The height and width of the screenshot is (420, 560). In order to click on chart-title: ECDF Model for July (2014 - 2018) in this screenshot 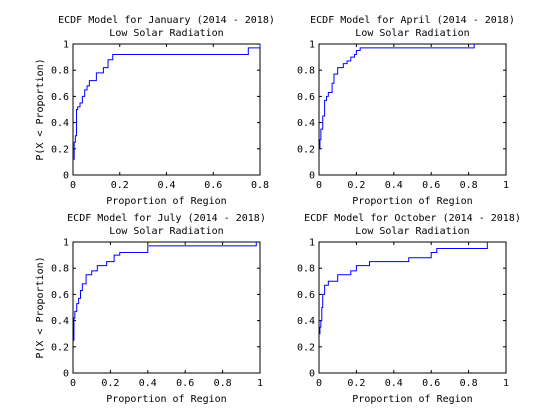, I will do `click(166, 218)`.